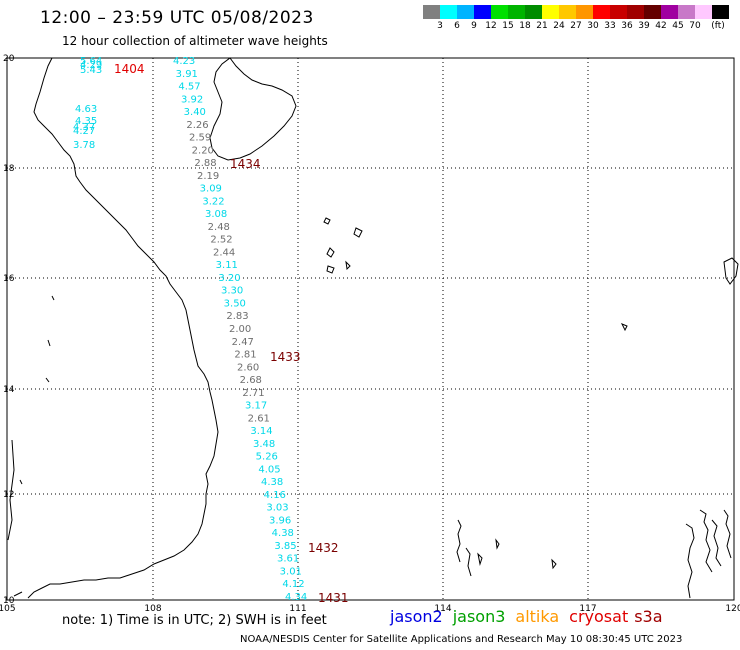  I want to click on pass-time-label: 1433, so click(285, 357).